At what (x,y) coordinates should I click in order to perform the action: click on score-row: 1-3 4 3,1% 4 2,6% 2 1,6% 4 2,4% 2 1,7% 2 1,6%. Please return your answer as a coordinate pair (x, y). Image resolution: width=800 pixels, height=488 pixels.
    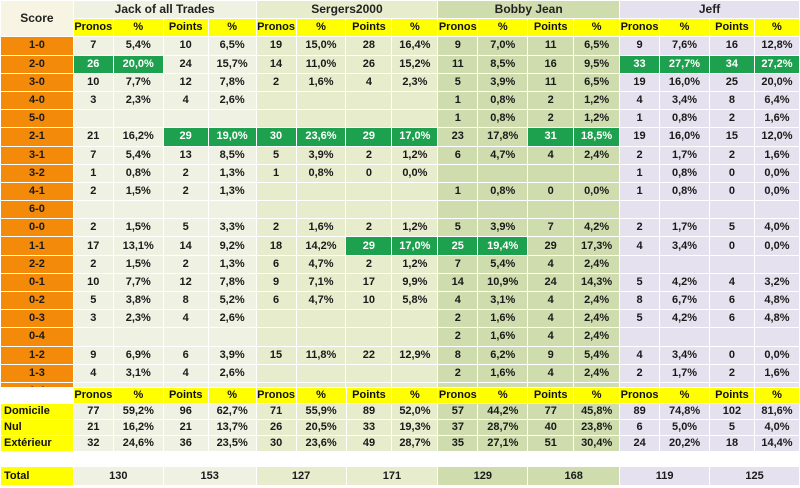
    Looking at the image, I should click on (400, 373).